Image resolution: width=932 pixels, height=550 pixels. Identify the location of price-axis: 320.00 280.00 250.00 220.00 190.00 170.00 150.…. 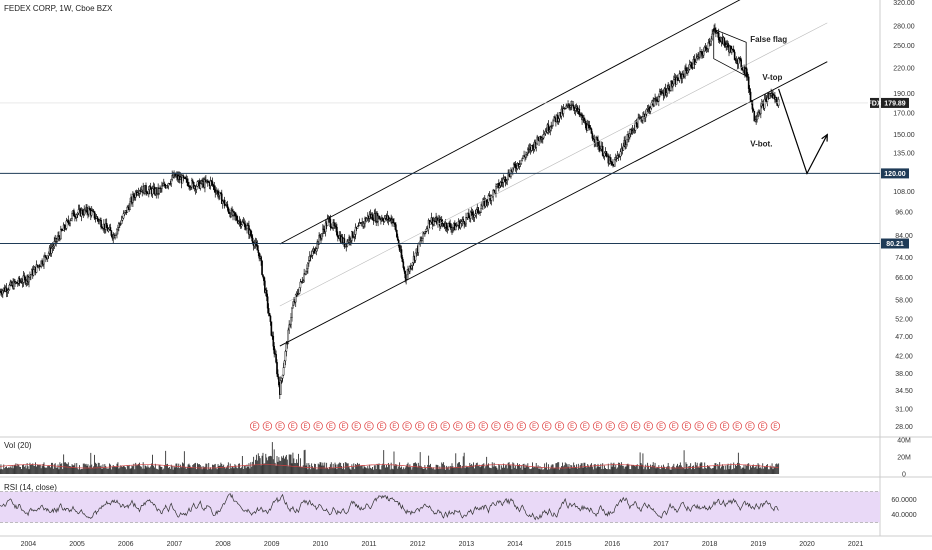
(891, 215).